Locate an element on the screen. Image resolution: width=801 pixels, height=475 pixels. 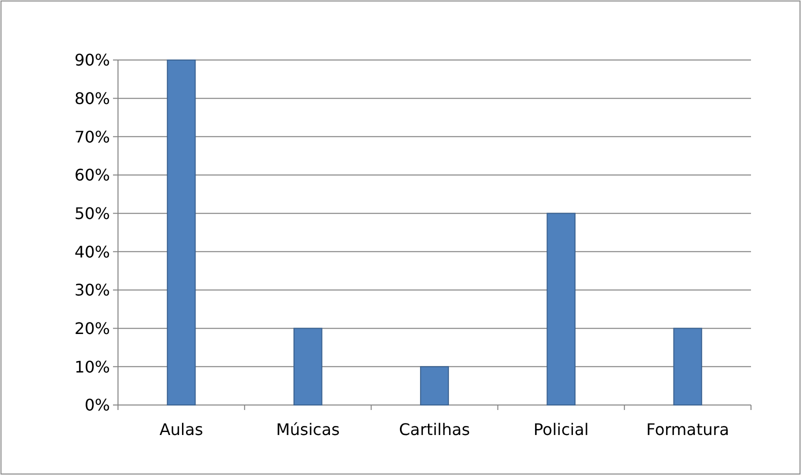
y-tick-label: 70% is located at coordinates (92, 136).